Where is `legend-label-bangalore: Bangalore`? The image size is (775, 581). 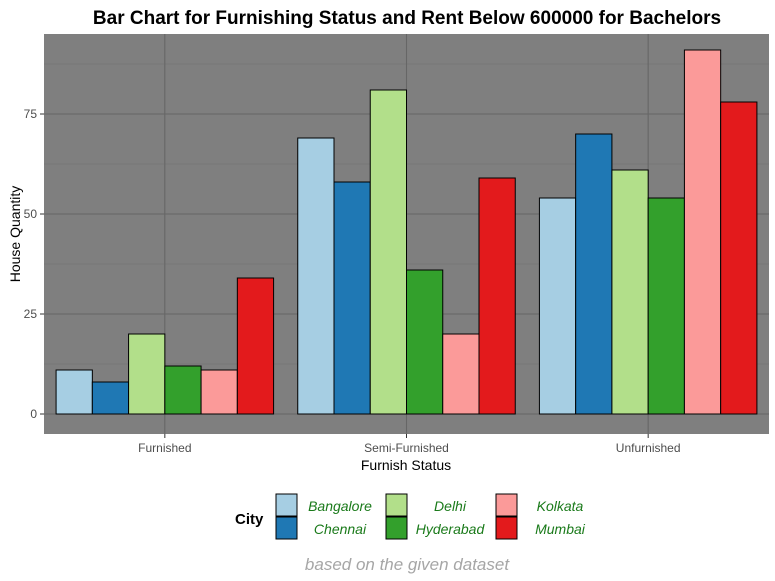
legend-label-bangalore: Bangalore is located at coordinates (340, 506).